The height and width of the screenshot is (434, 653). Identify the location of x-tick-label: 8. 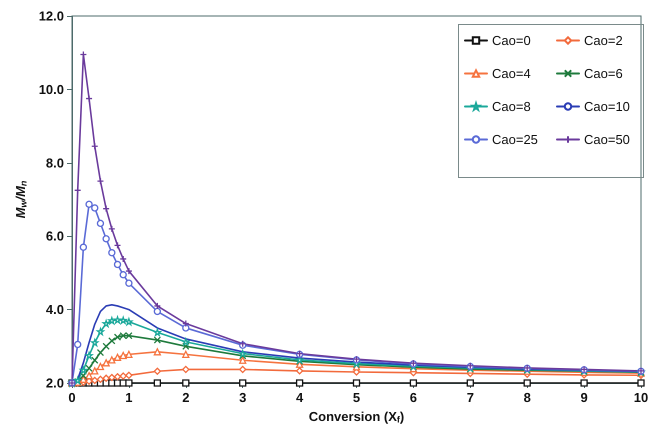
(527, 397).